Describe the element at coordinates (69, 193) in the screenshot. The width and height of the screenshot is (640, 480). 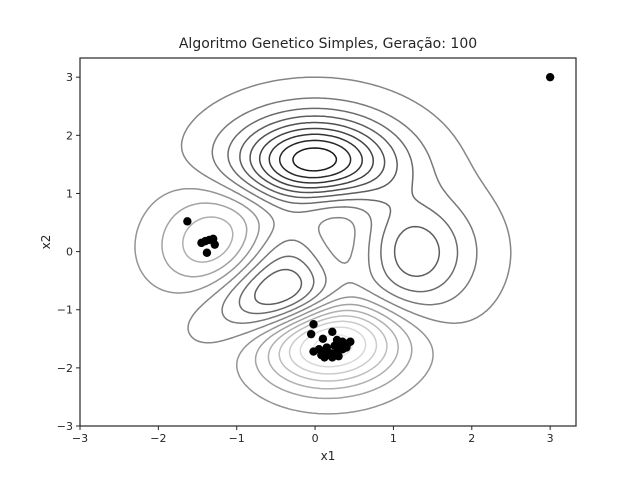
I see `y-tick-label: 1` at that location.